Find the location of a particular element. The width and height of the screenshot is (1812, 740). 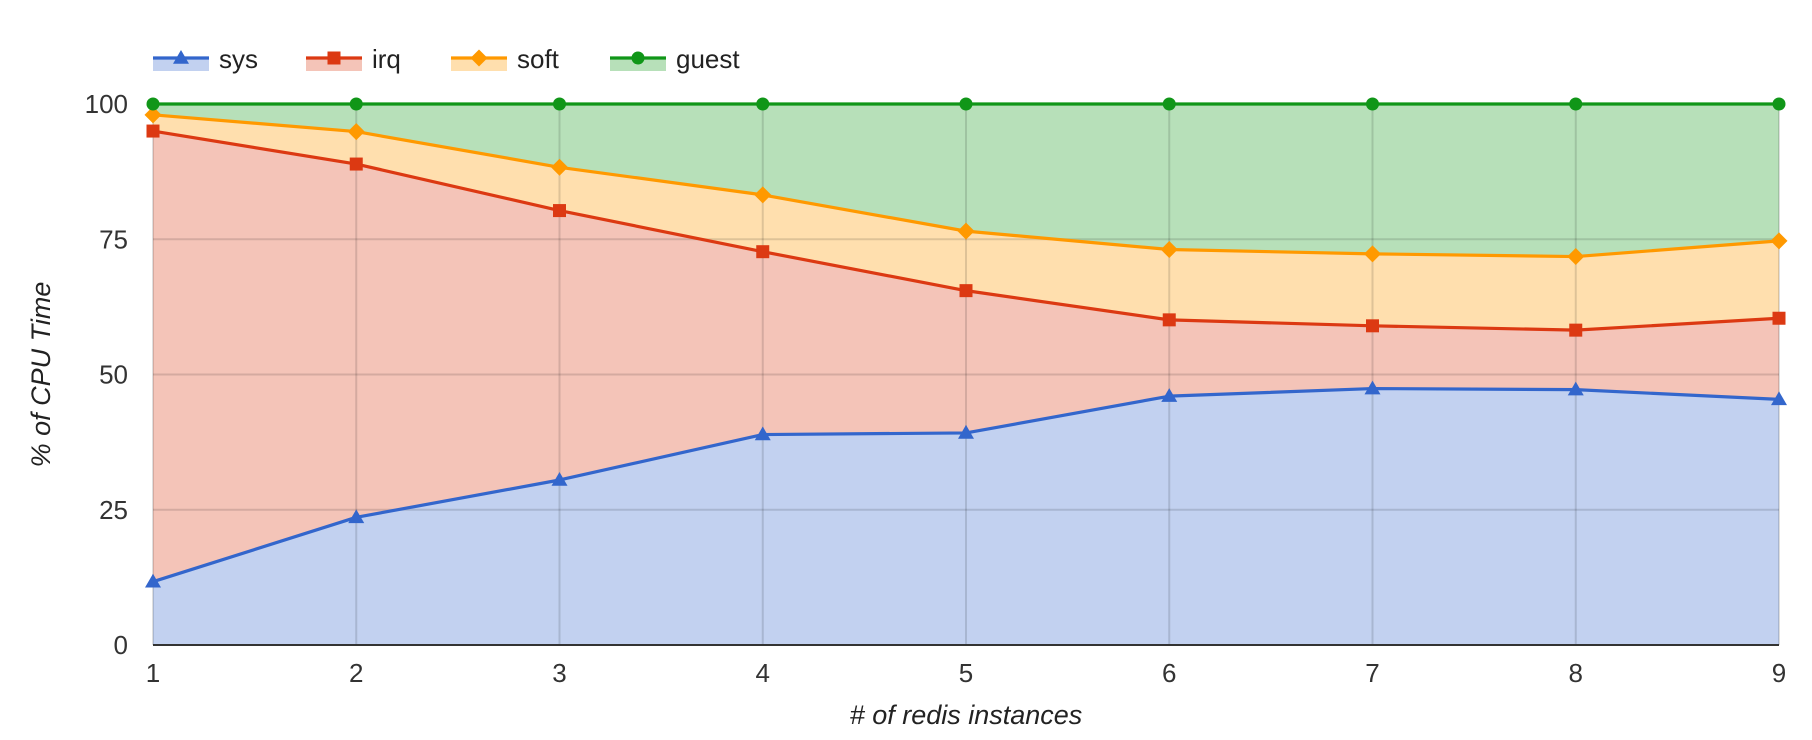

x-tick-label-5: 5 is located at coordinates (966, 673).